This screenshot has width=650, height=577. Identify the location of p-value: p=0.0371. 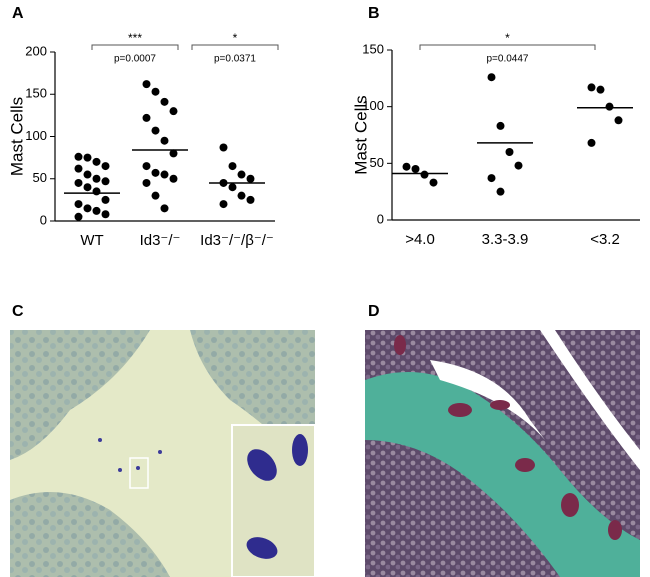
(235, 59).